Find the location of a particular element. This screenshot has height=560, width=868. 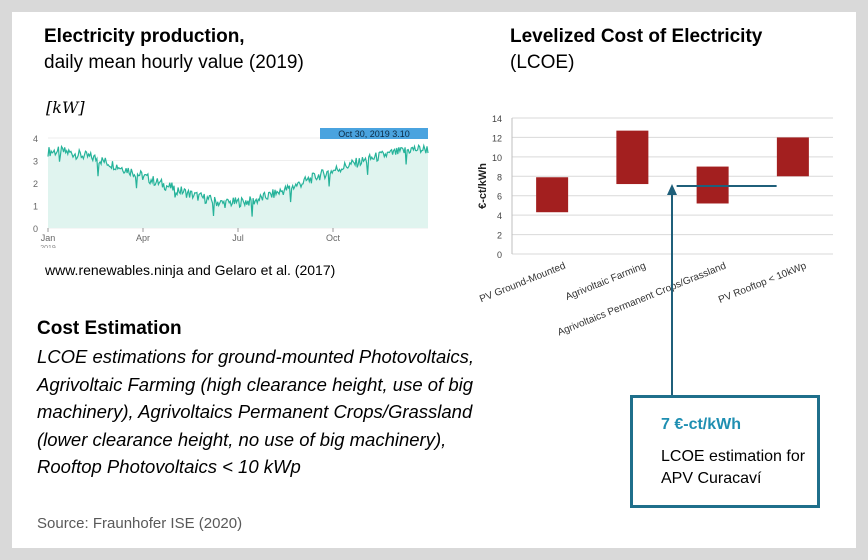

tooltip-box is located at coordinates (374, 133).